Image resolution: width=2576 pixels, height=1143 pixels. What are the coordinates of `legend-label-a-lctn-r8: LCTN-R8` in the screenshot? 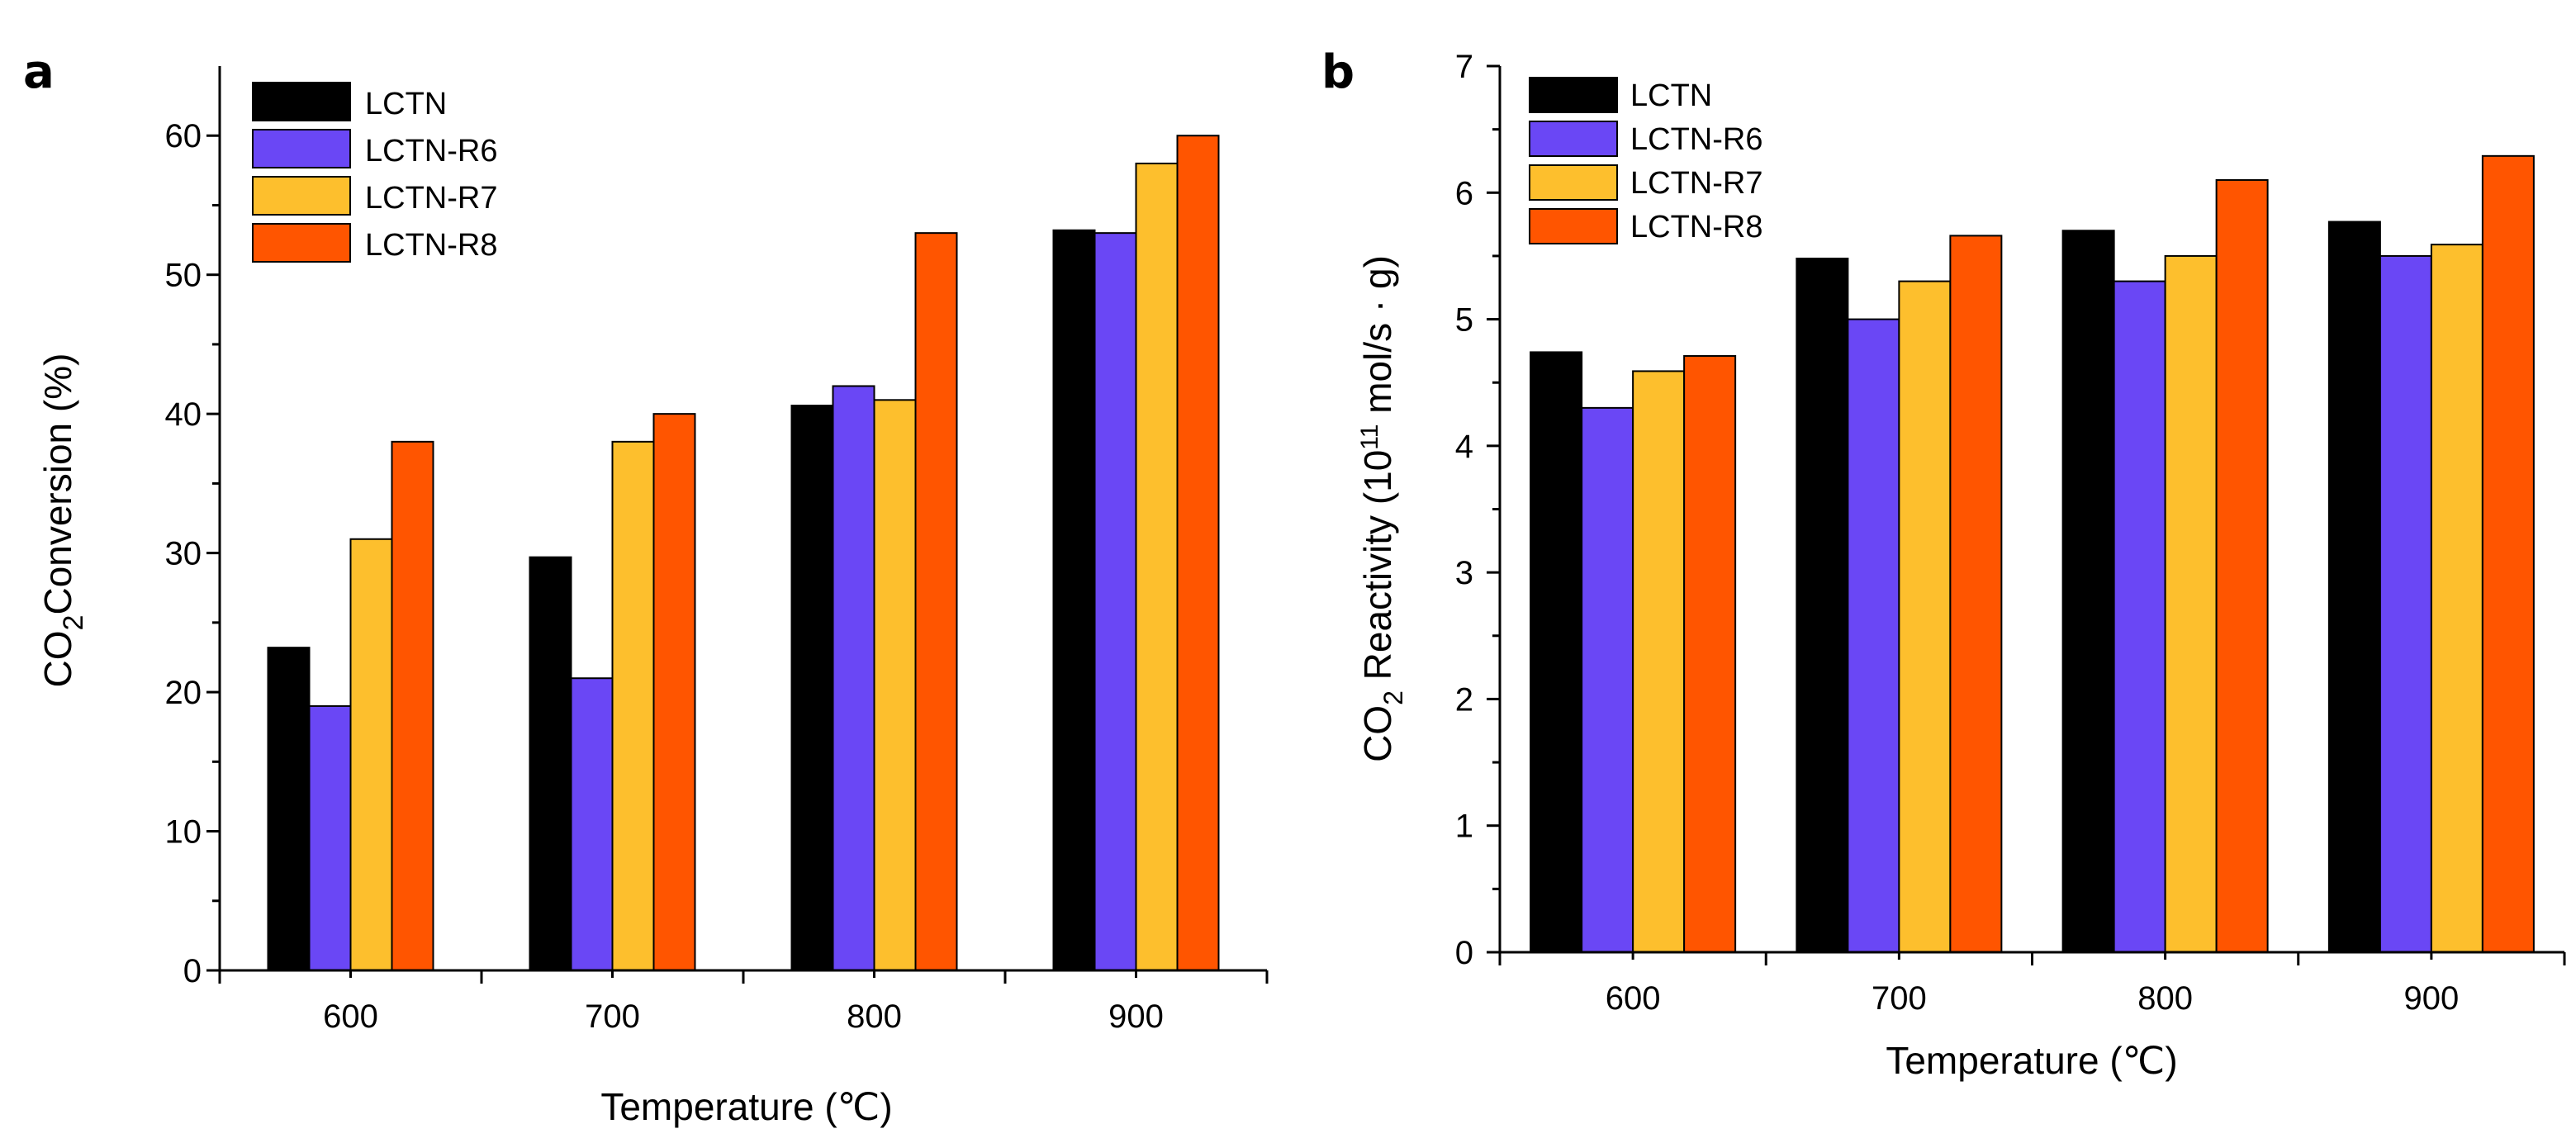 It's located at (431, 245).